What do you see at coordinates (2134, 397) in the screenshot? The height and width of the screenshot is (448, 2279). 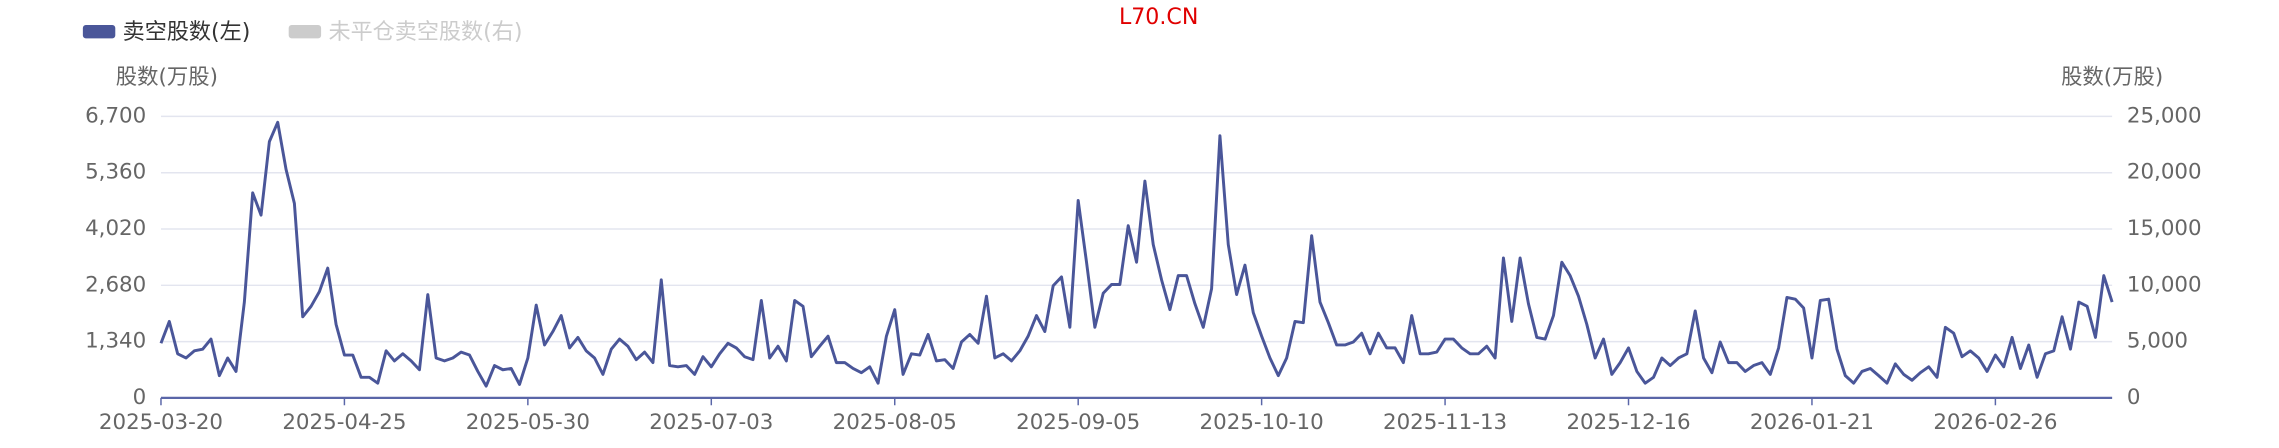 I see `y2-tick-label: 0` at bounding box center [2134, 397].